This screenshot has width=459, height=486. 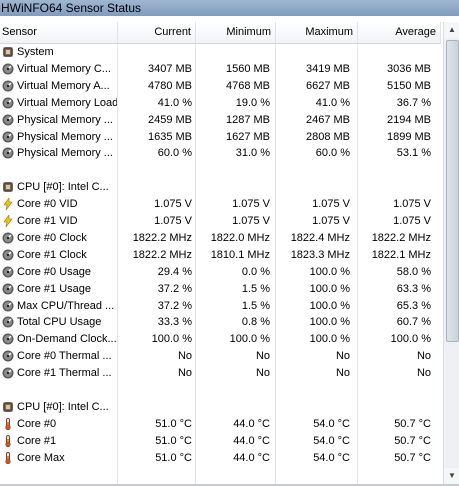 What do you see at coordinates (247, 68) in the screenshot?
I see `minimum-value: 1560 MB` at bounding box center [247, 68].